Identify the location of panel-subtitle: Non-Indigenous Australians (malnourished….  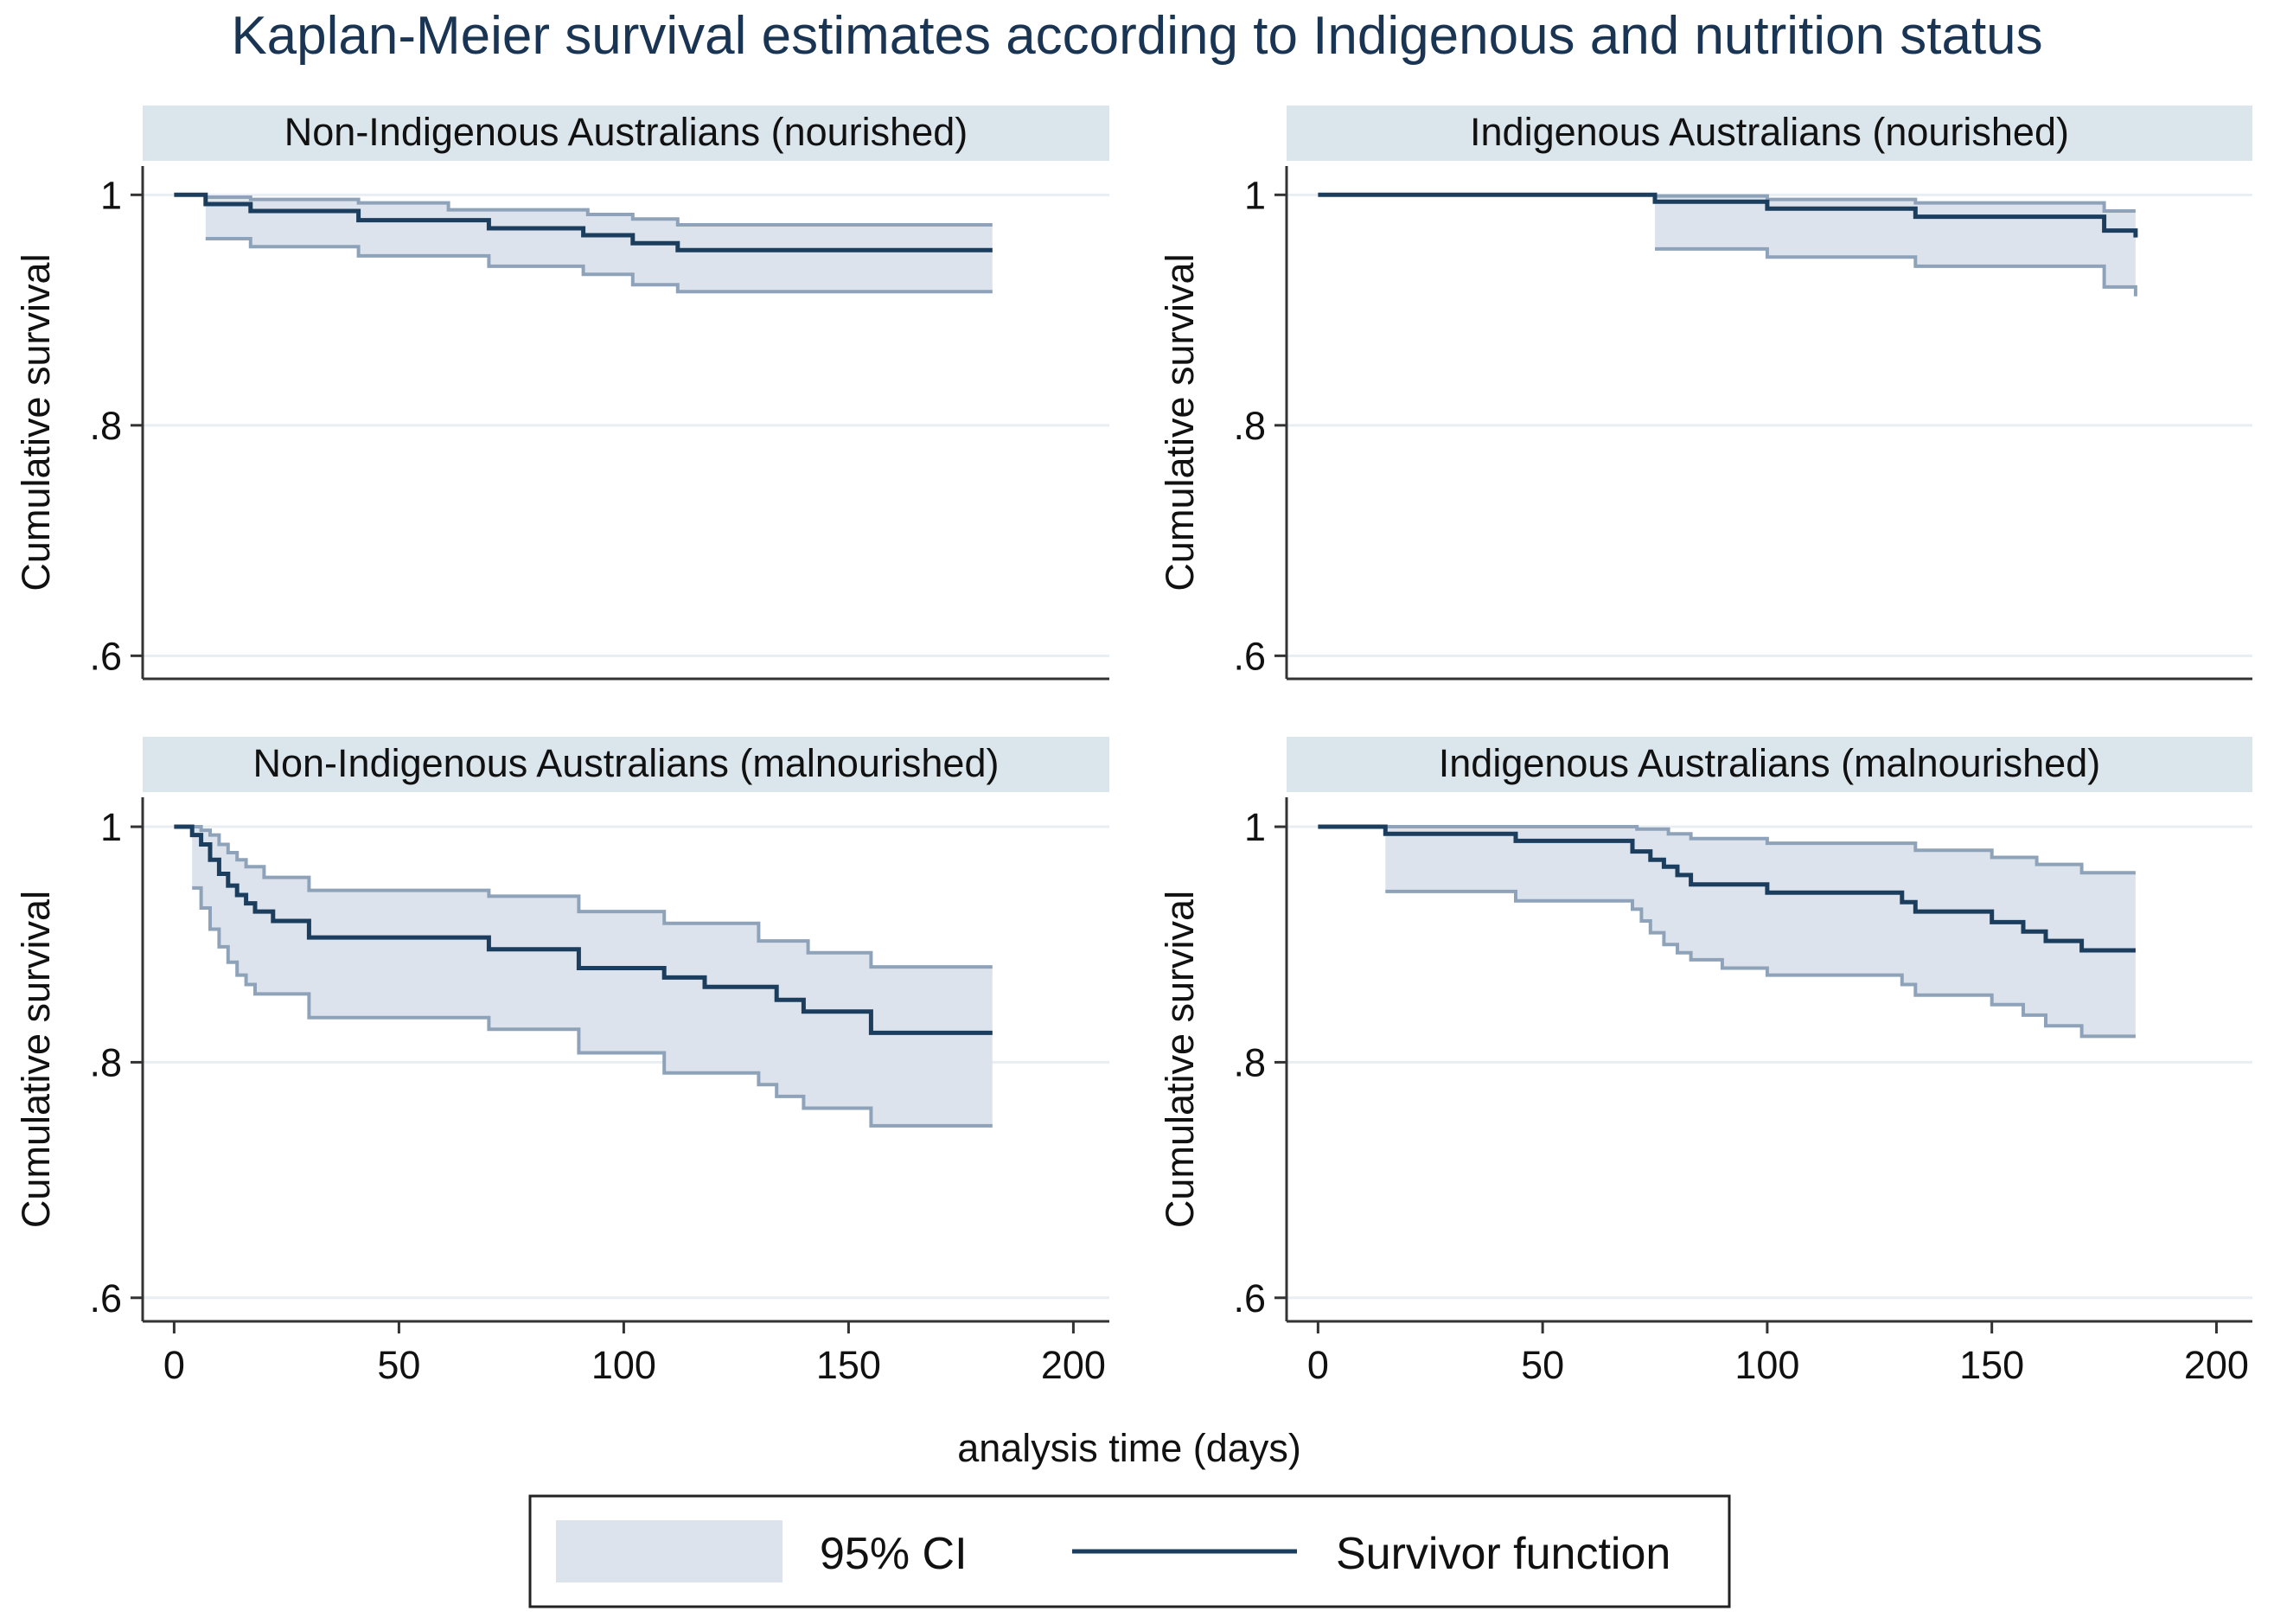
(626, 763).